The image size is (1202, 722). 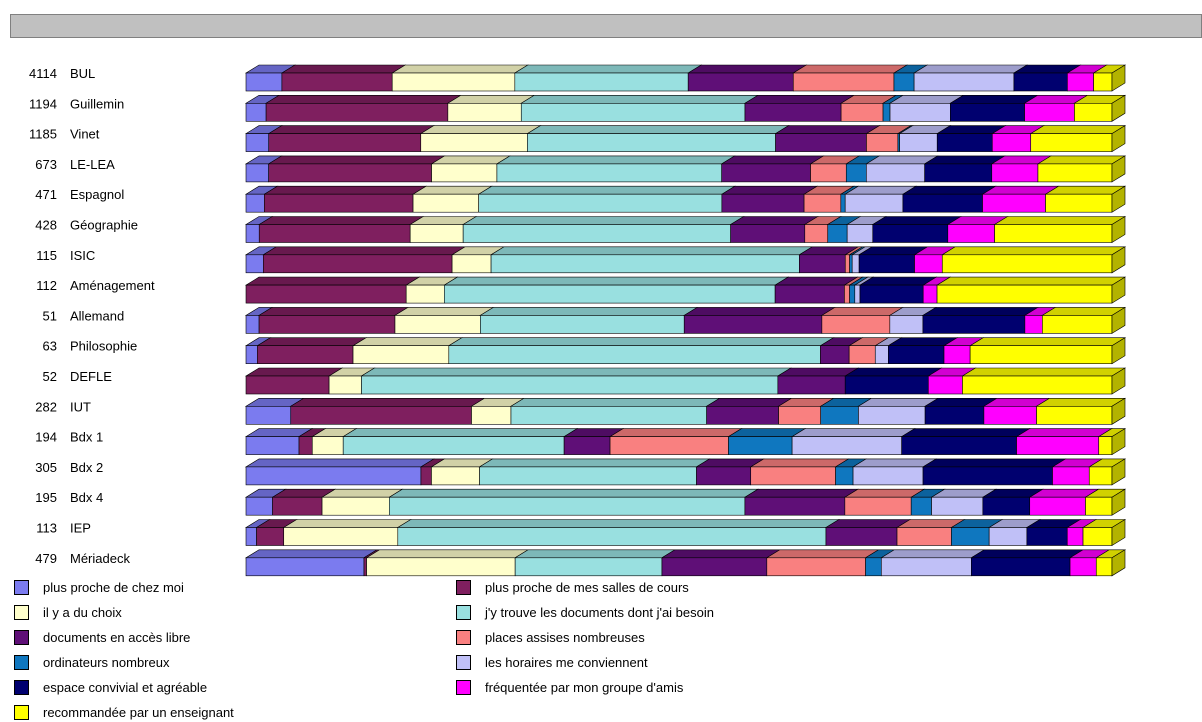 What do you see at coordinates (97, 315) in the screenshot?
I see `category-label: Allemand` at bounding box center [97, 315].